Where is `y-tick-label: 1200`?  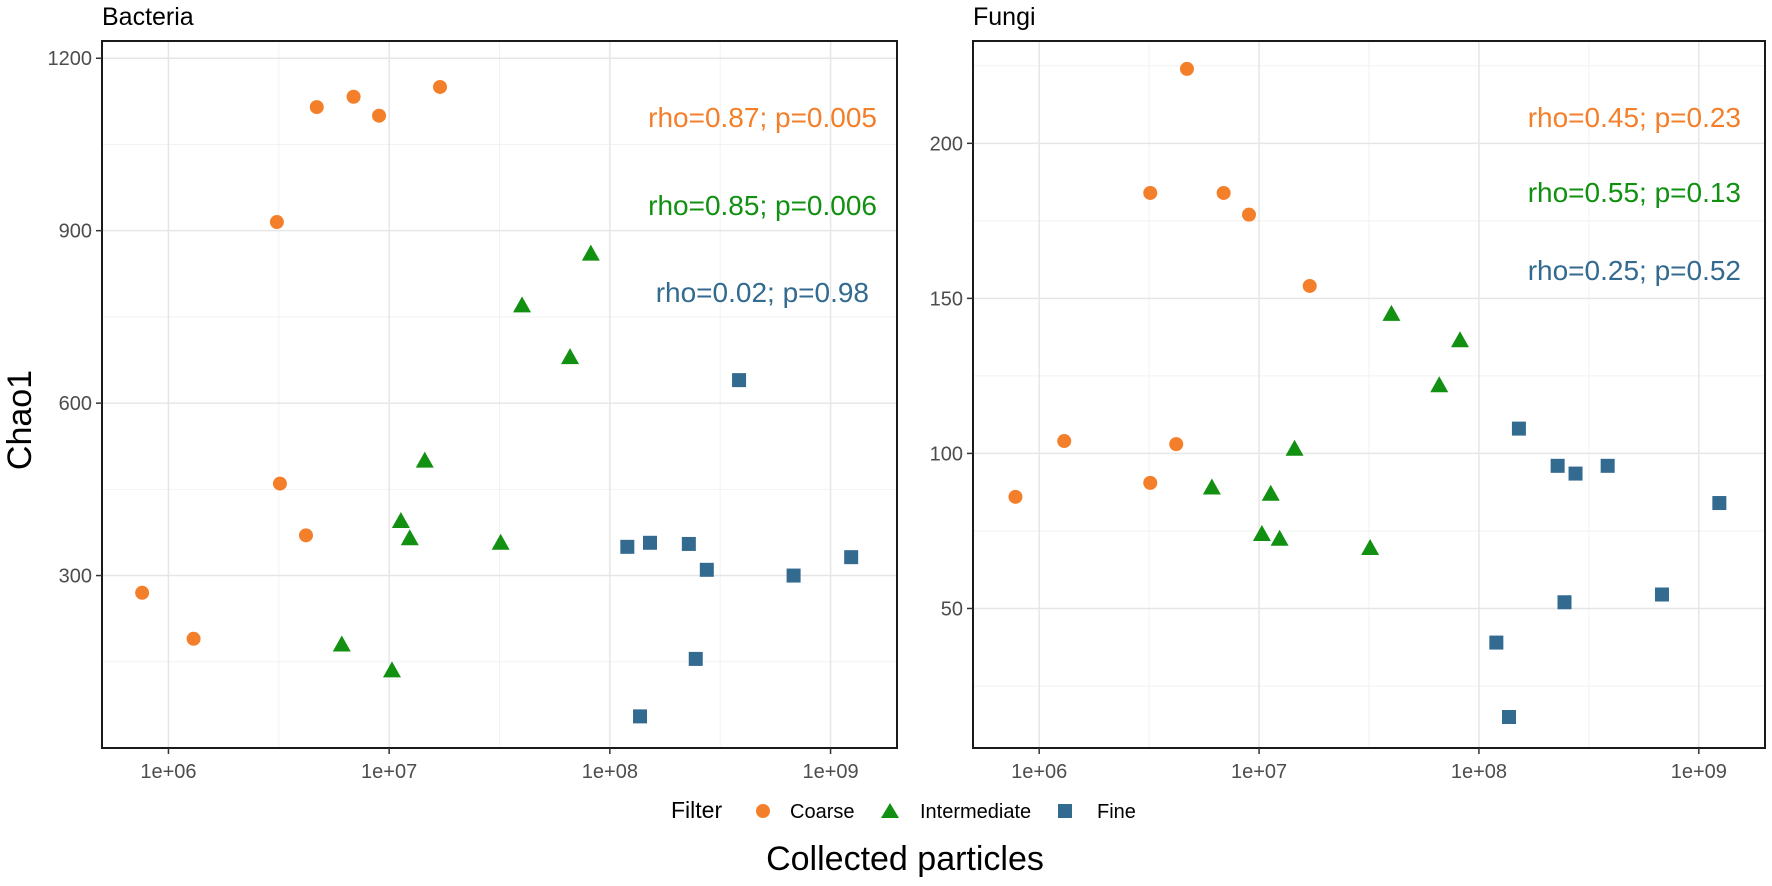 y-tick-label: 1200 is located at coordinates (70, 59).